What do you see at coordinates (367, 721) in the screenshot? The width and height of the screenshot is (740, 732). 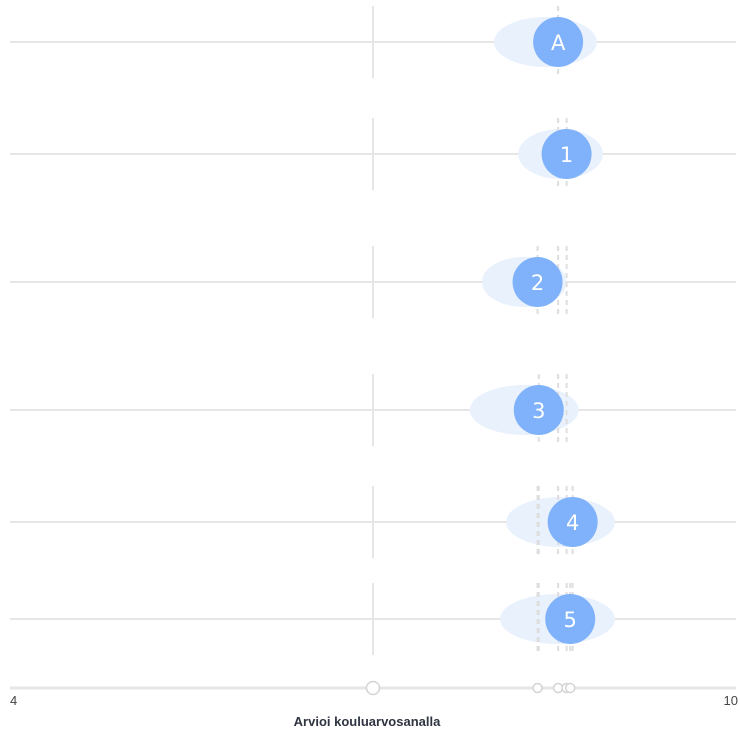 I see `x-axis-title: Arvioi kouluarvosanalla` at bounding box center [367, 721].